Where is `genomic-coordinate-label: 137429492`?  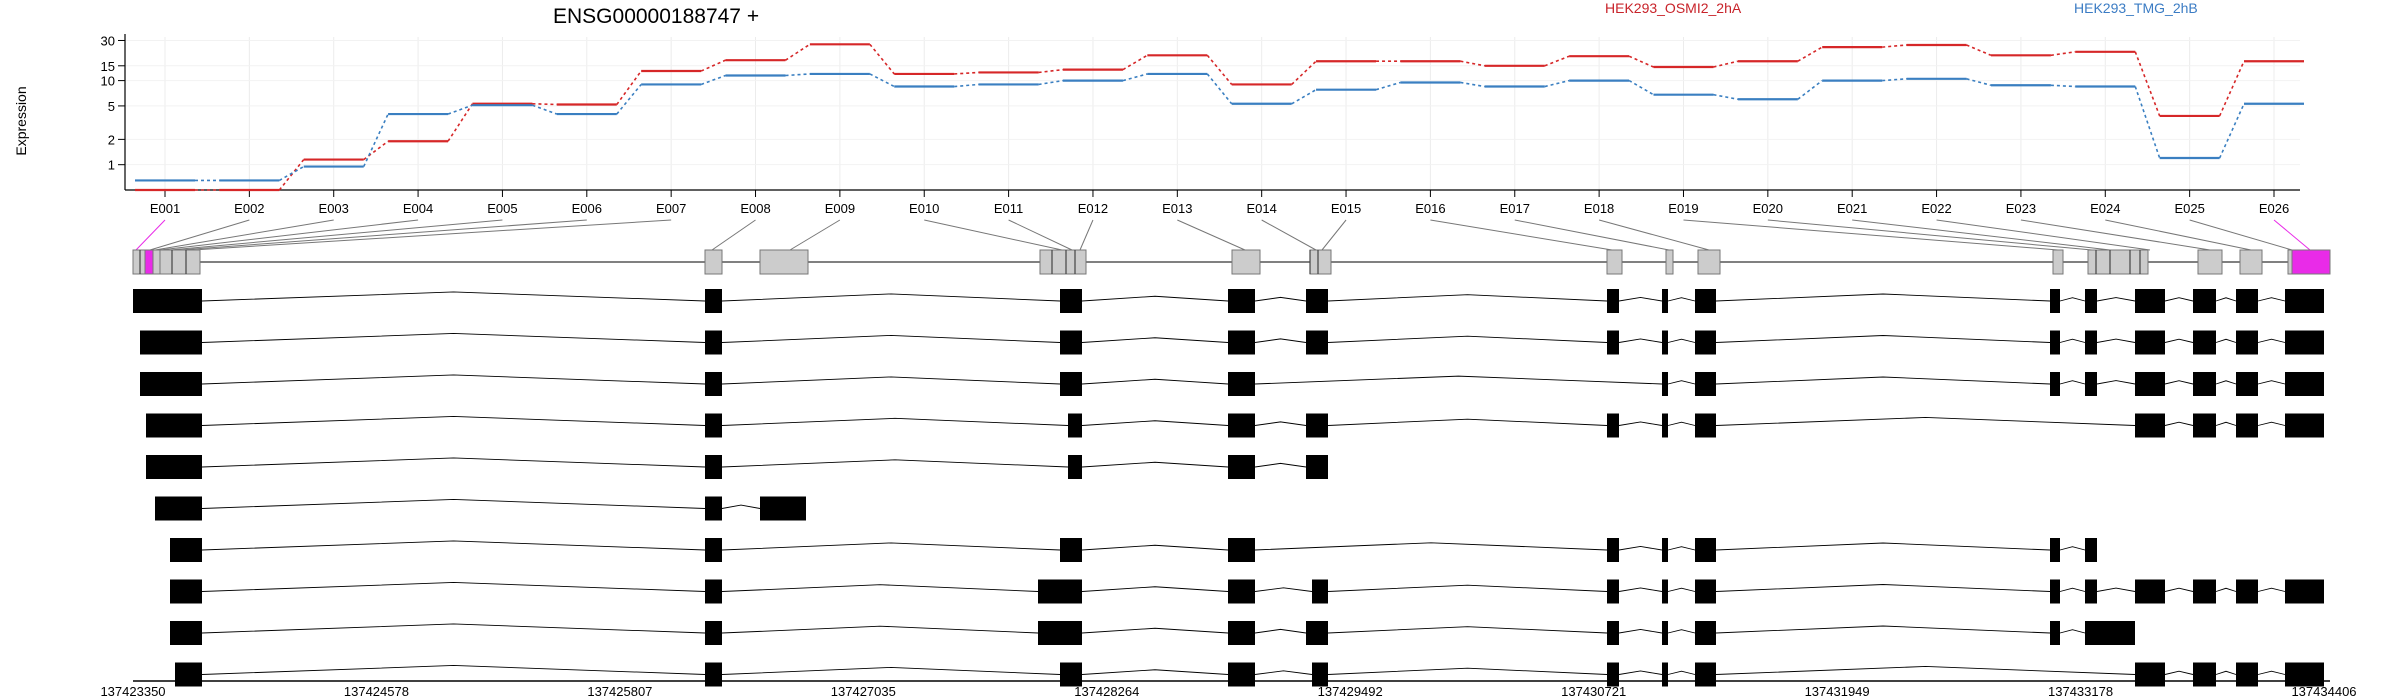
genomic-coordinate-label: 137429492 is located at coordinates (1350, 691).